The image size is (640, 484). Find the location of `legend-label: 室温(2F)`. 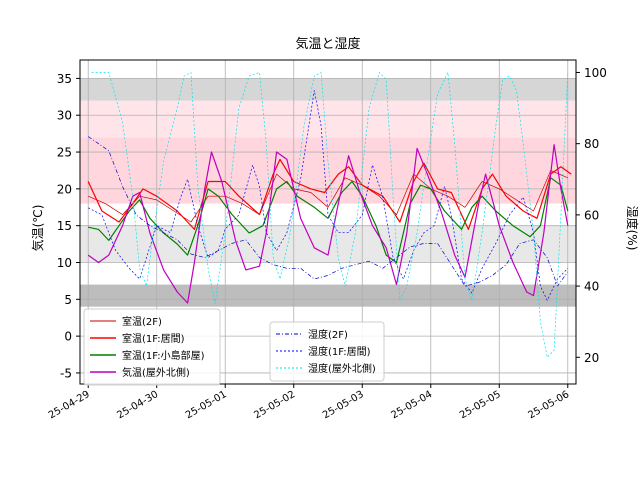

legend-label: 室温(2F) is located at coordinates (142, 321).